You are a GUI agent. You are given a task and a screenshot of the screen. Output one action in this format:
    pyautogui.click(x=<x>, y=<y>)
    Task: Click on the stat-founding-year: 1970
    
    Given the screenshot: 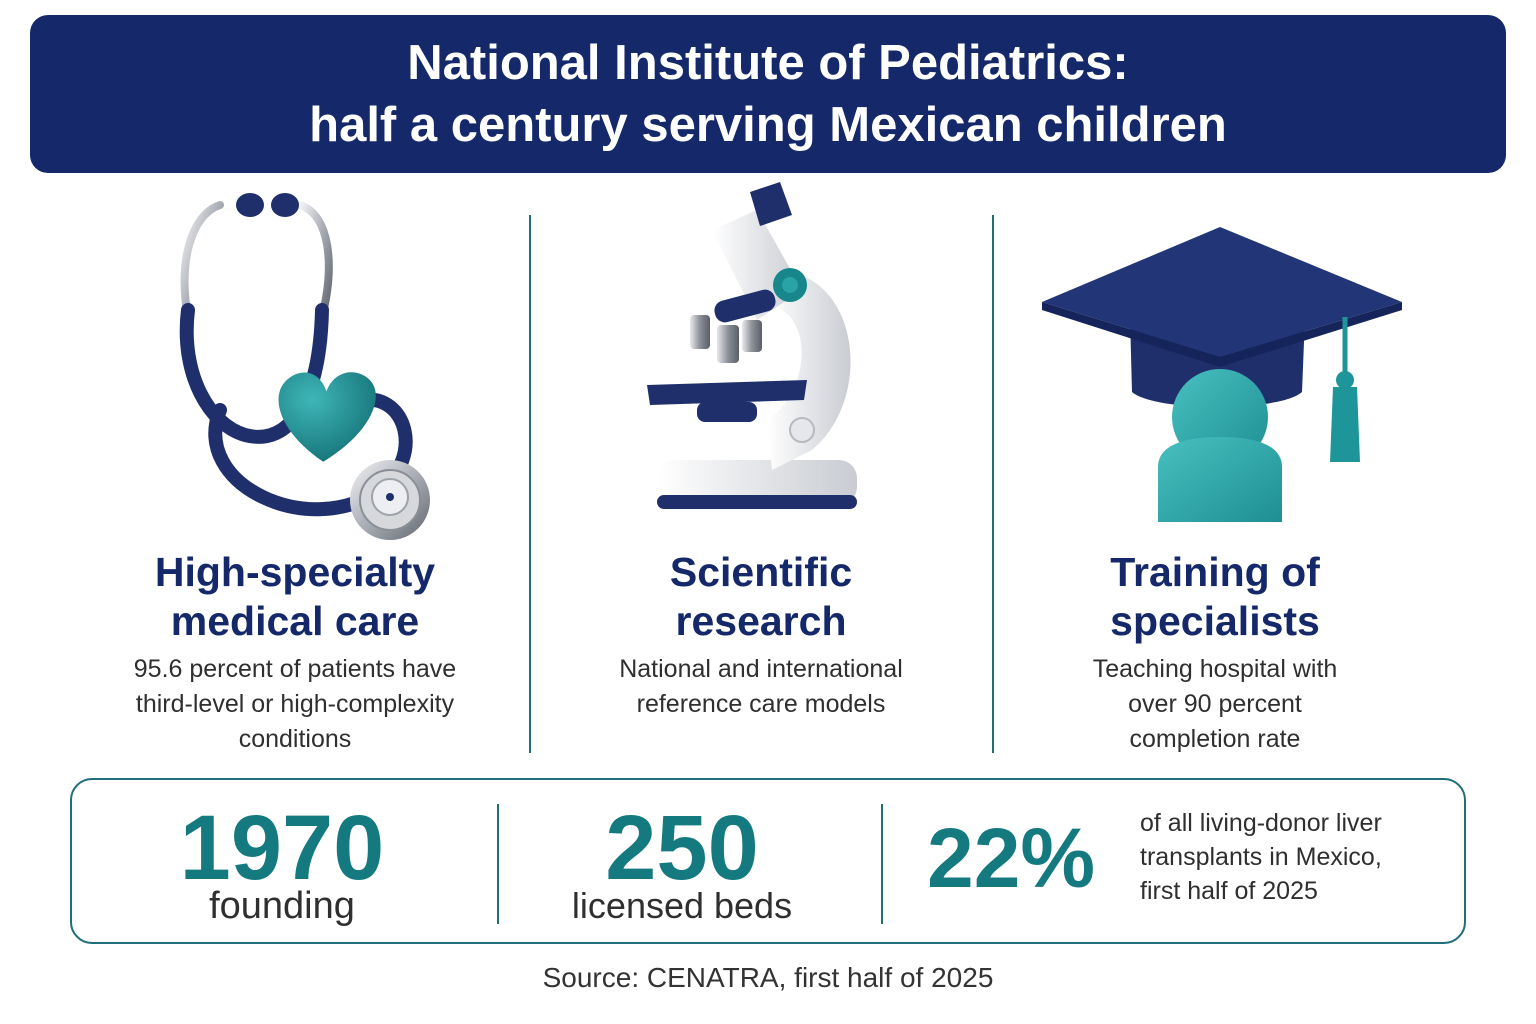 What is the action you would take?
    pyautogui.click(x=282, y=848)
    